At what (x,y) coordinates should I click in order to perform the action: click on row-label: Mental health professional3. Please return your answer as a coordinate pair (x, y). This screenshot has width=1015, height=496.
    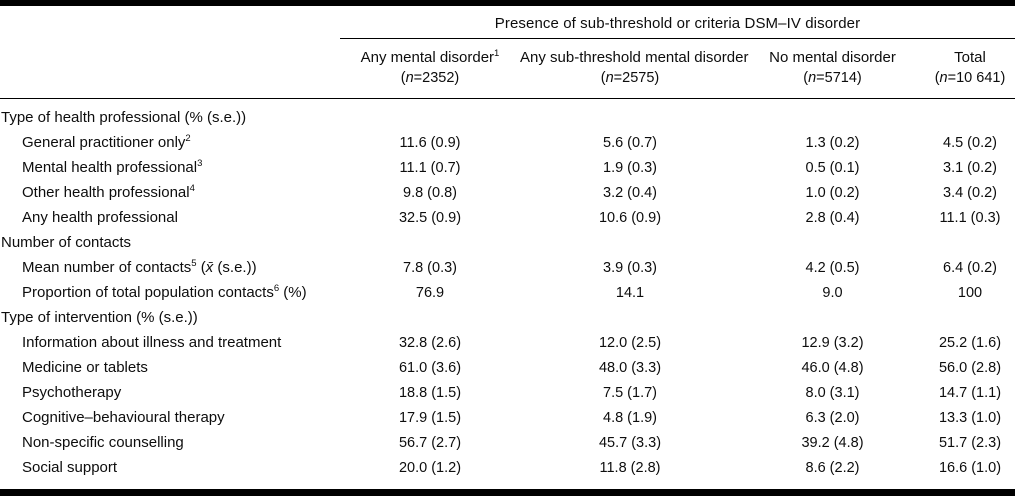
    Looking at the image, I should click on (112, 167).